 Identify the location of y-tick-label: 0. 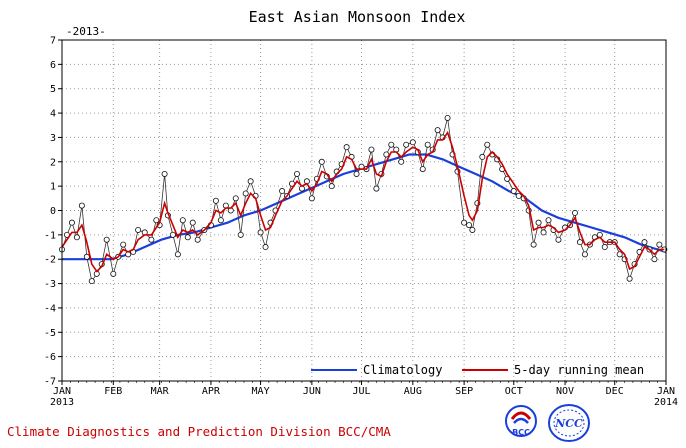
(53, 211).